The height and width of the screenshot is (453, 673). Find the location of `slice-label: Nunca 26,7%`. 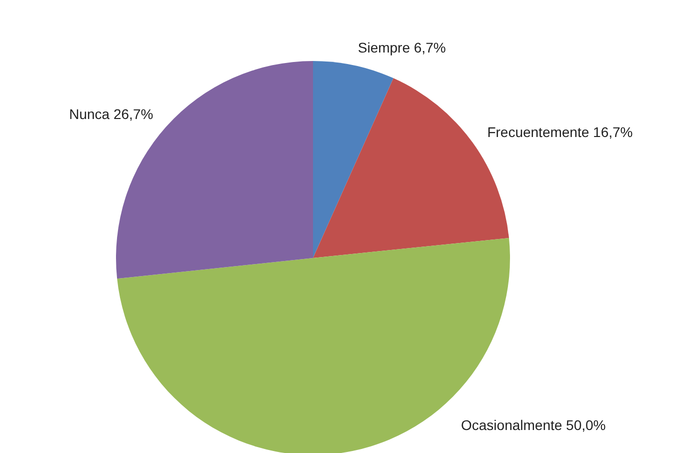

slice-label: Nunca 26,7% is located at coordinates (111, 114).